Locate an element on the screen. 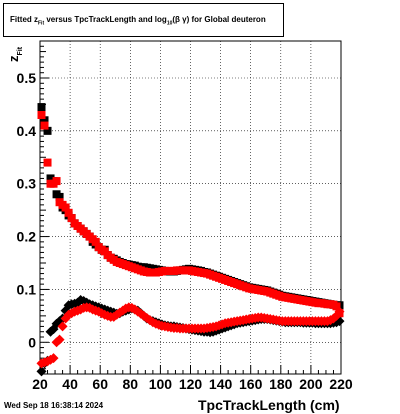 The image size is (400, 414). y-tick-label: 0.5 is located at coordinates (27, 78).